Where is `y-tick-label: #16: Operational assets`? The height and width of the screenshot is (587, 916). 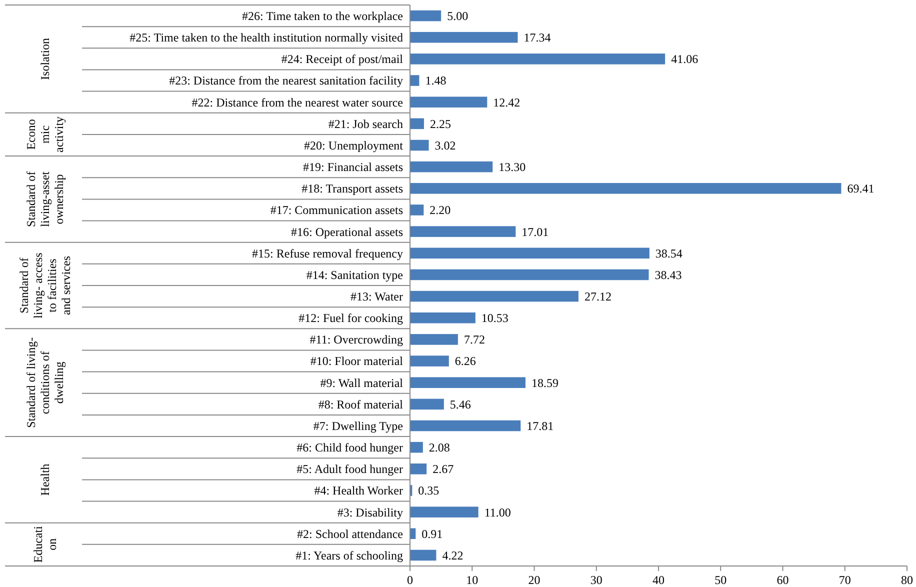
y-tick-label: #16: Operational assets is located at coordinates (347, 231).